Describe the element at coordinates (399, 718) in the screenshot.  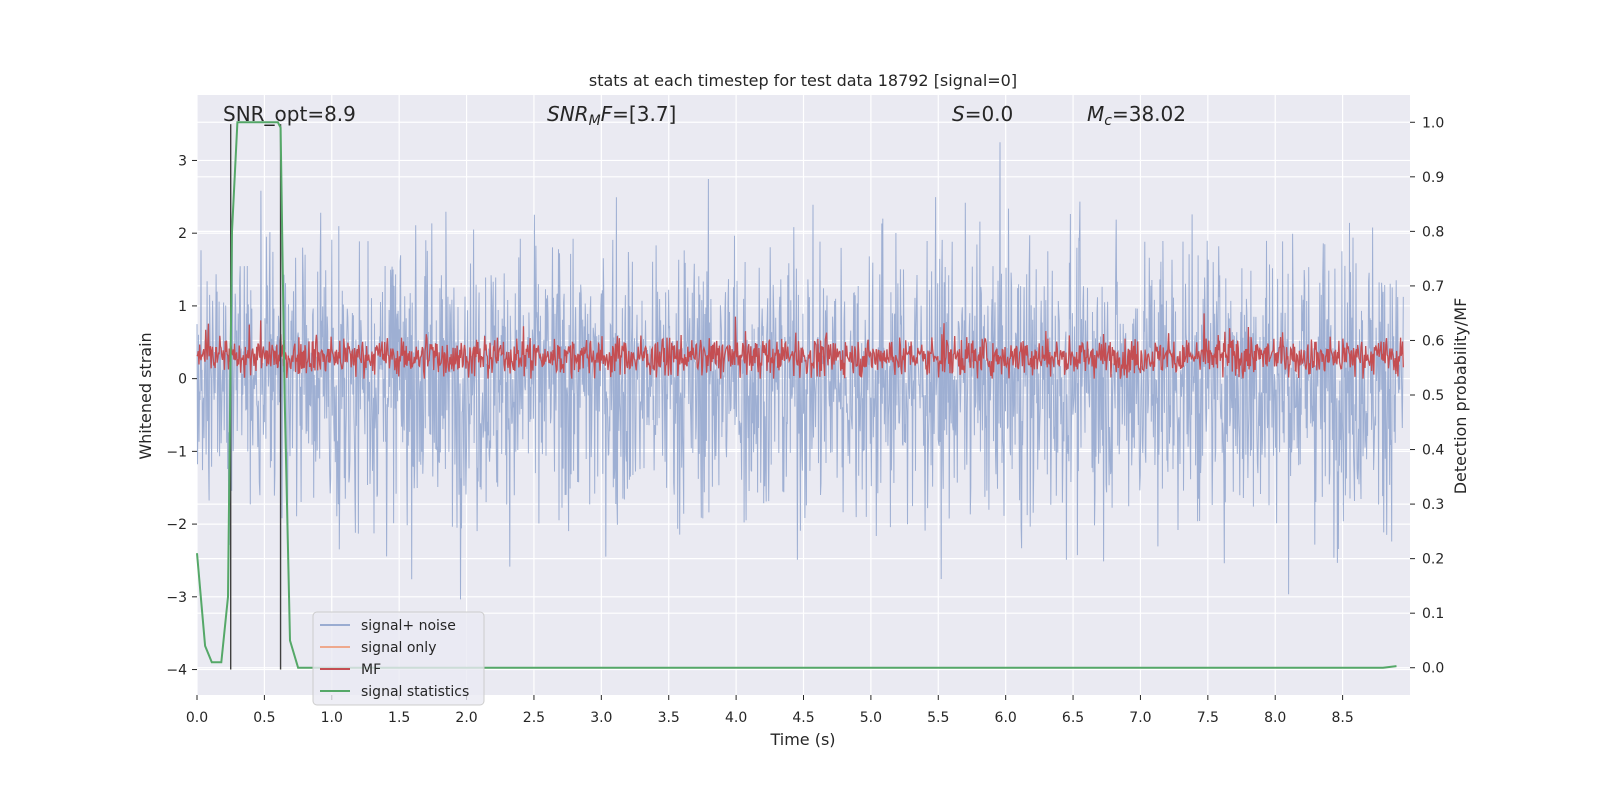
I see `x-tick-label: 1.5` at that location.